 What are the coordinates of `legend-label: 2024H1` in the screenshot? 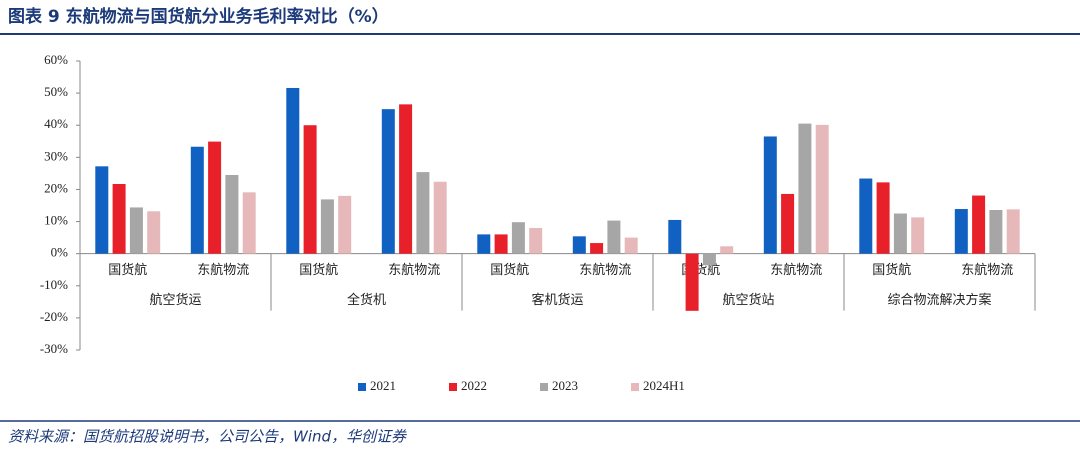 It's located at (664, 385).